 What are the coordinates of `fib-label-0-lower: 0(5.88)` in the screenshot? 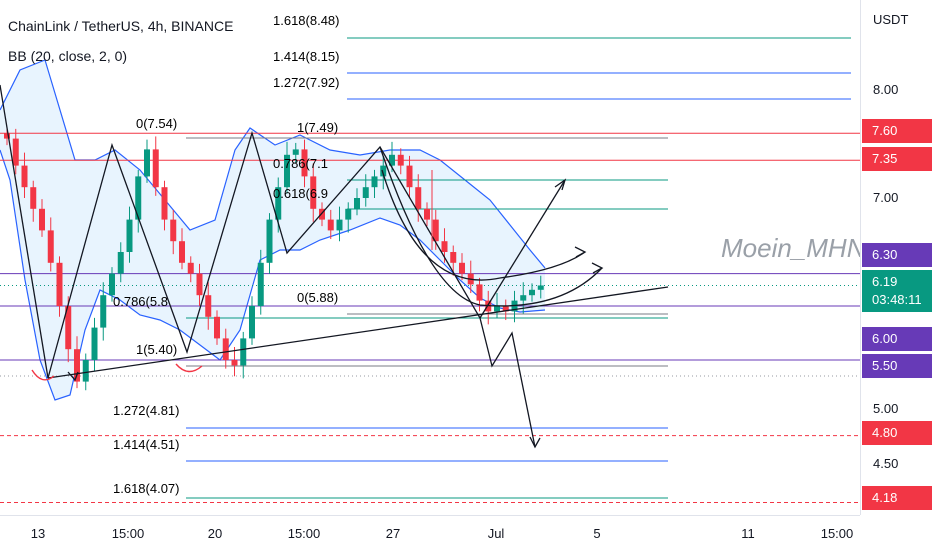 It's located at (318, 297).